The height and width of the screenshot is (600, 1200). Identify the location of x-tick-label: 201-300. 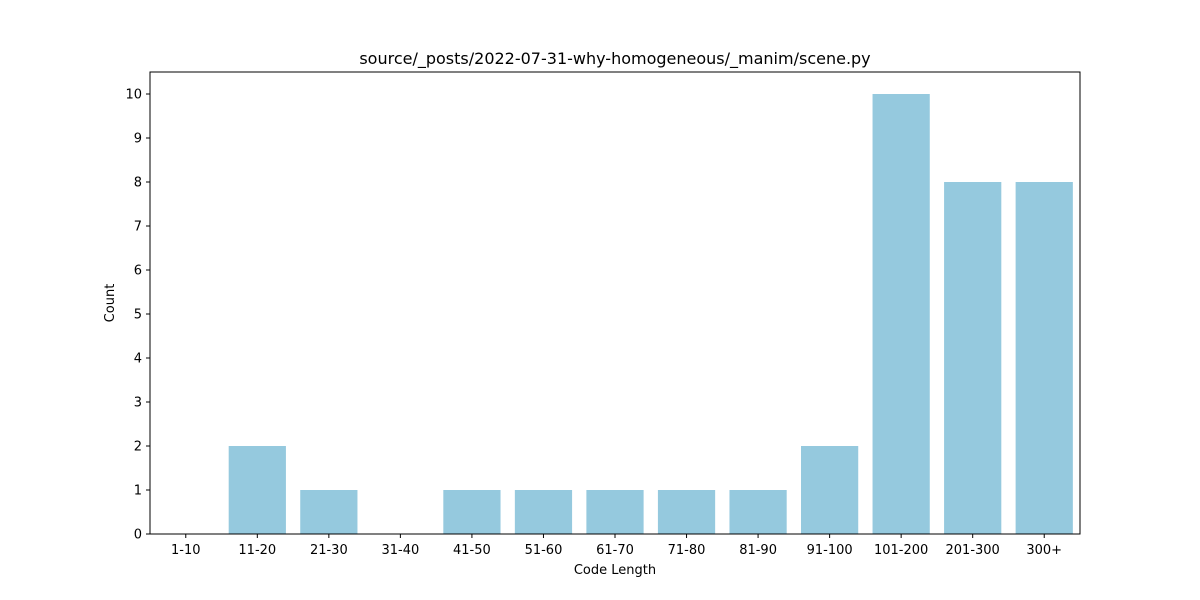
(973, 550).